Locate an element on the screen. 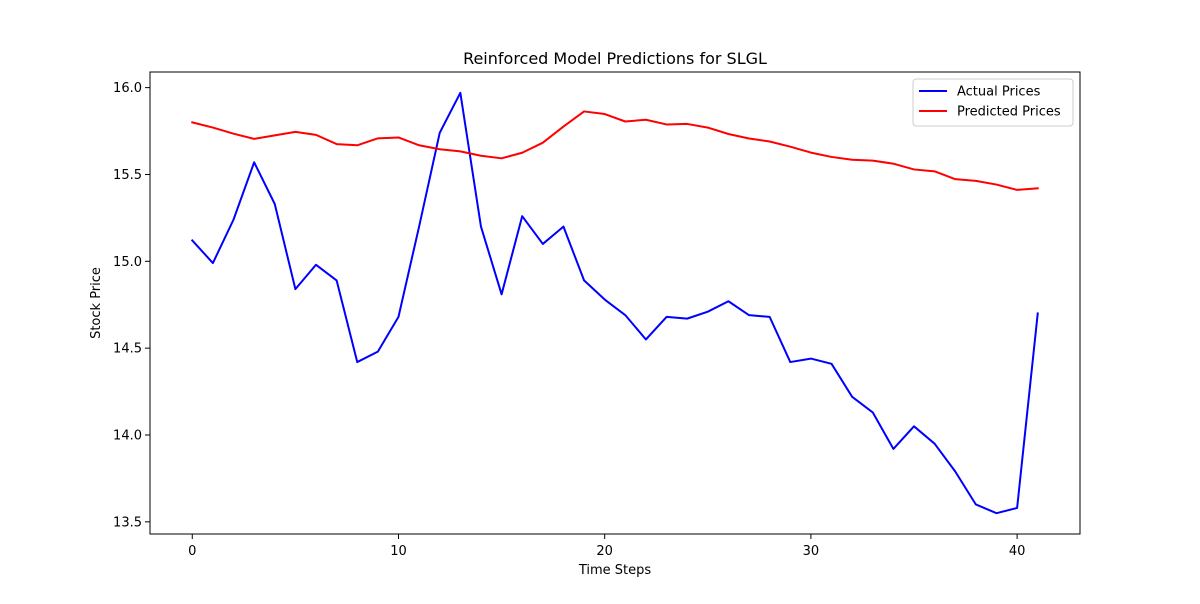 This screenshot has height=604, width=1200. x-axis-label: Time Steps is located at coordinates (615, 570).